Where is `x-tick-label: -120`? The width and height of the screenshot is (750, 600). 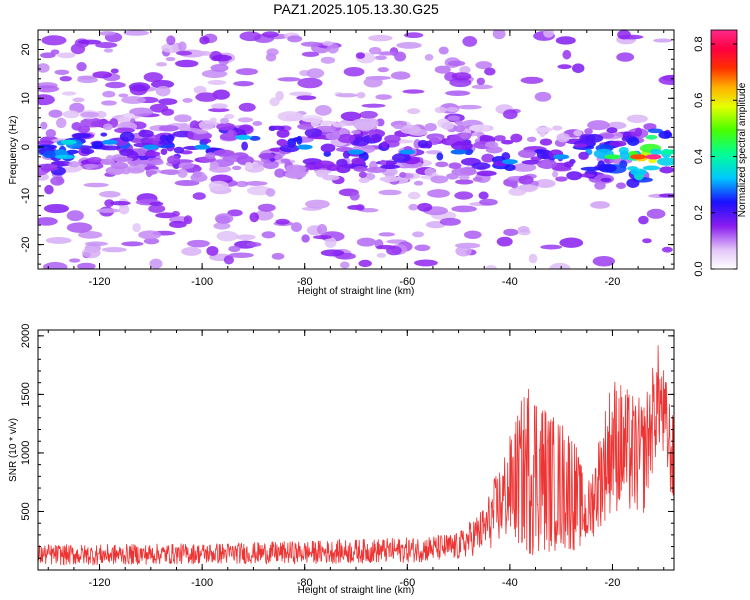
x-tick-label: -120 is located at coordinates (100, 282).